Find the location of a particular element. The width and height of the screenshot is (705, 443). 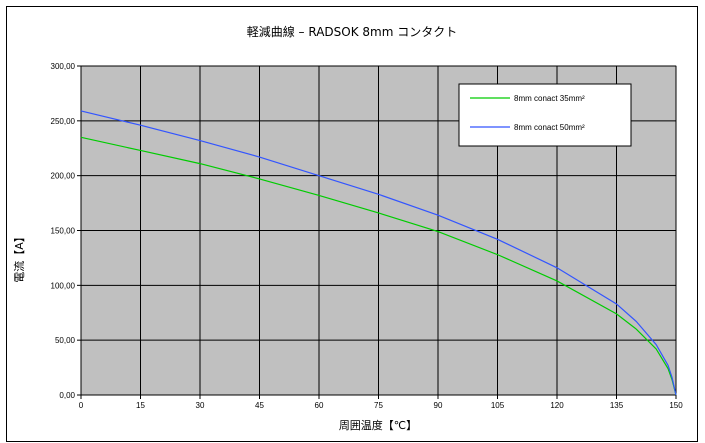

legend-label-2: 8mm conact 50mm² is located at coordinates (549, 127).